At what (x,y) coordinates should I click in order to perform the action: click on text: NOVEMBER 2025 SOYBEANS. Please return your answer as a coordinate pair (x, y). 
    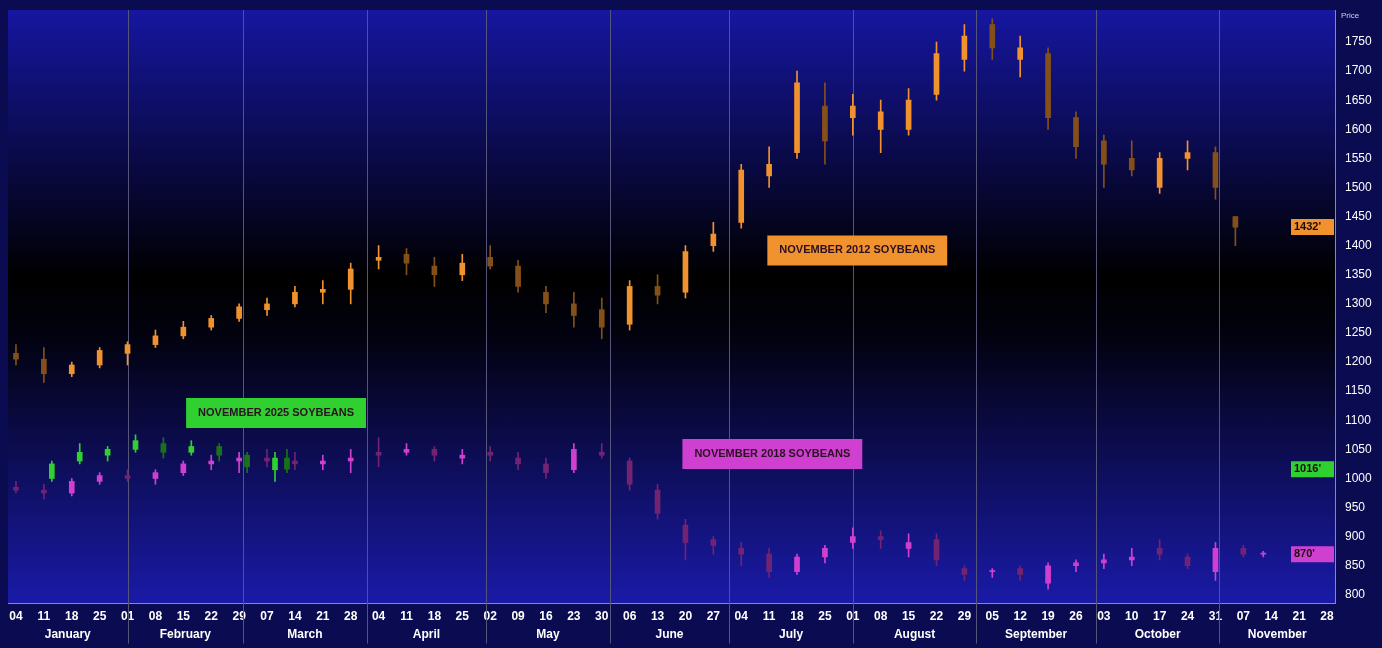
    Looking at the image, I should click on (276, 412).